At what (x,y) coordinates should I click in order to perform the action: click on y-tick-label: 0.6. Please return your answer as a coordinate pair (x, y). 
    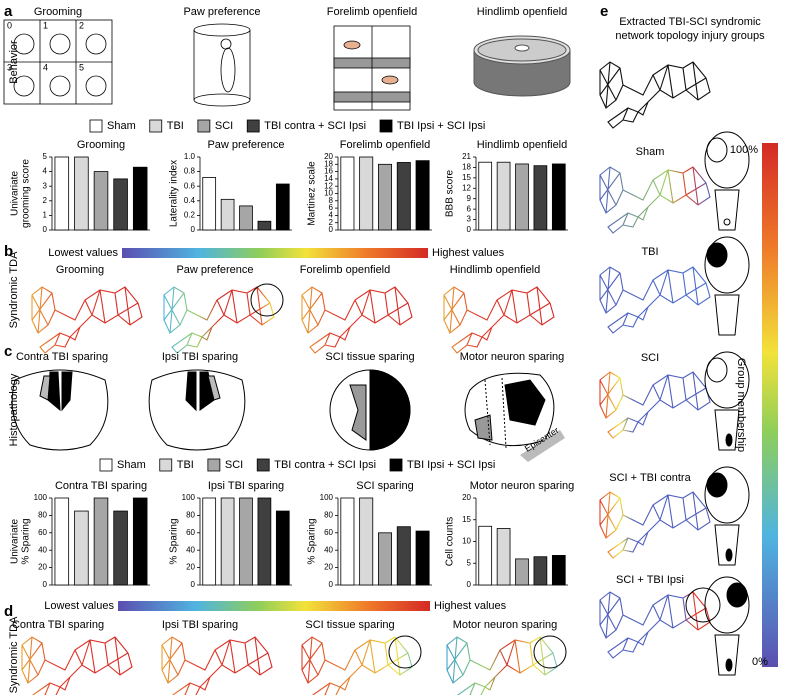
    Looking at the image, I should click on (190, 185).